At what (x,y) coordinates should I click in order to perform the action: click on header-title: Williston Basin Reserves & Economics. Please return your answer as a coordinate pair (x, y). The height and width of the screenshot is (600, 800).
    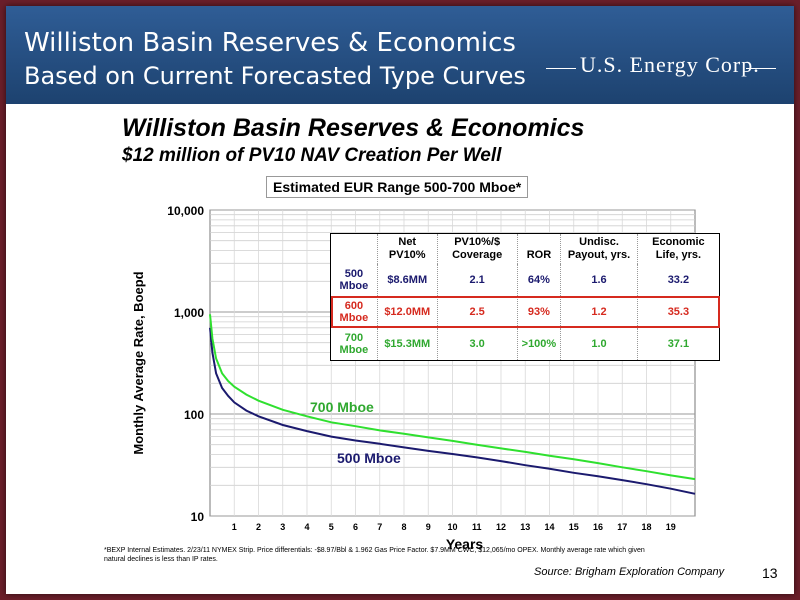
    Looking at the image, I should click on (270, 43).